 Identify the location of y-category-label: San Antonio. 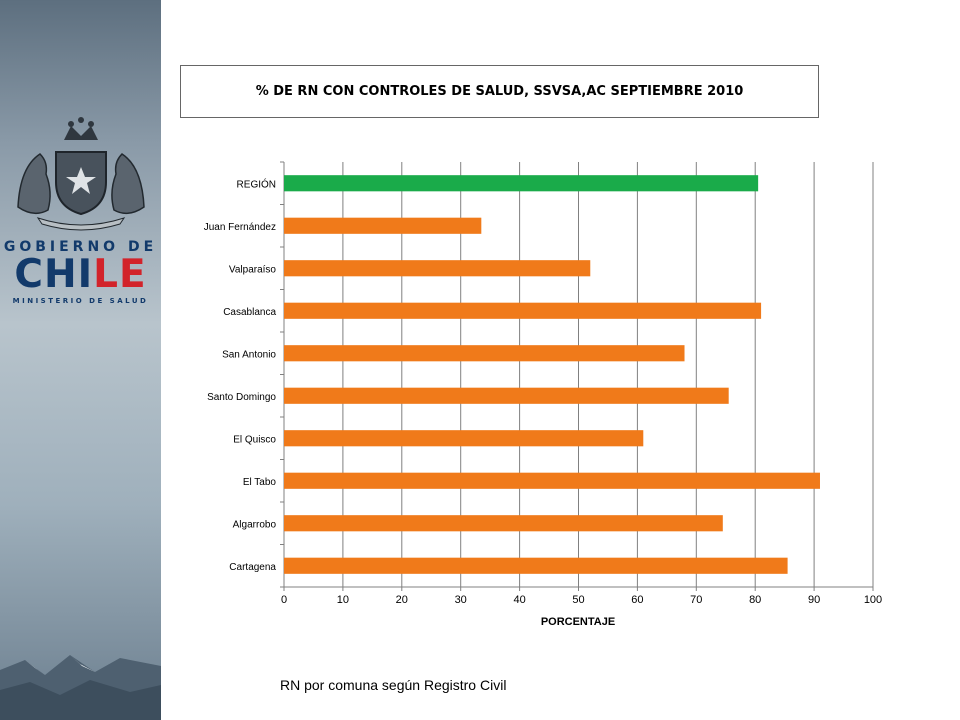
(249, 354).